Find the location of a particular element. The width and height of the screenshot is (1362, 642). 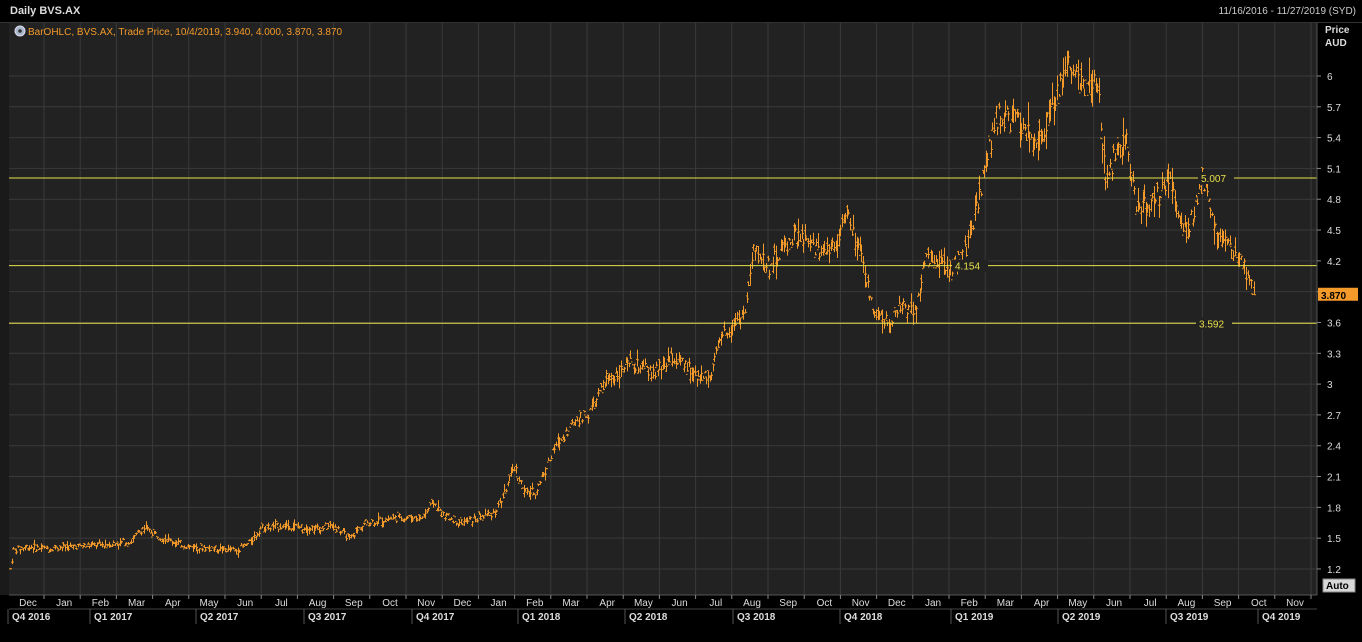

y-tick-label: 5.7 is located at coordinates (1334, 108).